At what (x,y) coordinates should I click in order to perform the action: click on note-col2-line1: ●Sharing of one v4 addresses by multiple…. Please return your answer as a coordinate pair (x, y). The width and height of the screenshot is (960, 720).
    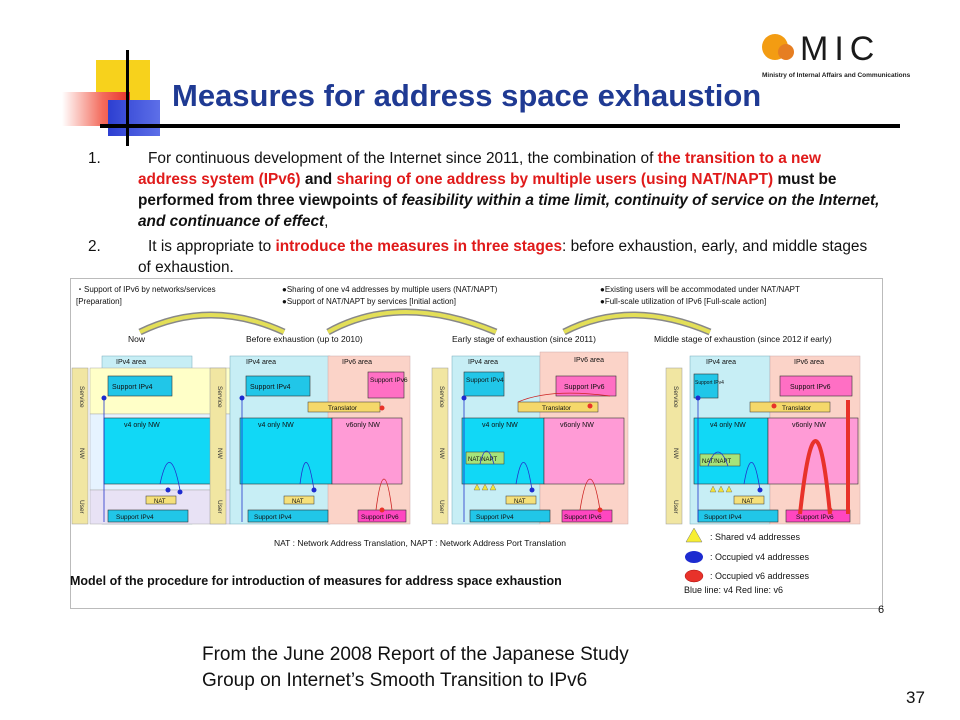
    Looking at the image, I should click on (390, 289).